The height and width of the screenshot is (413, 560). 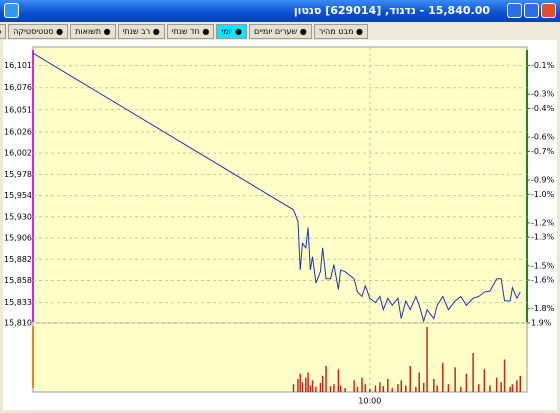 What do you see at coordinates (18, 238) in the screenshot?
I see `y-tick-label: 15,906` at bounding box center [18, 238].